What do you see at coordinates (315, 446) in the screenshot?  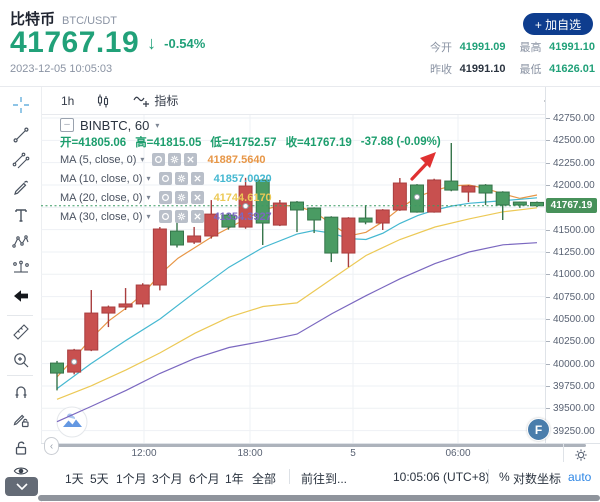 I see `chart-h-scrollbar: ‹` at bounding box center [315, 446].